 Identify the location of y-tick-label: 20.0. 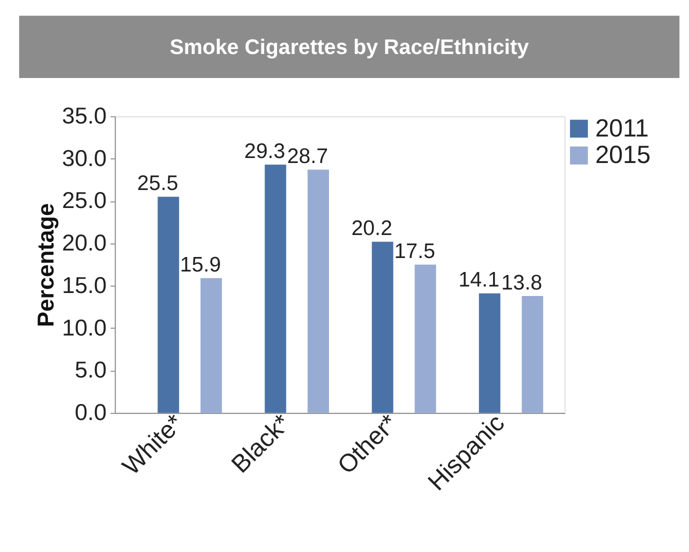
(84, 243).